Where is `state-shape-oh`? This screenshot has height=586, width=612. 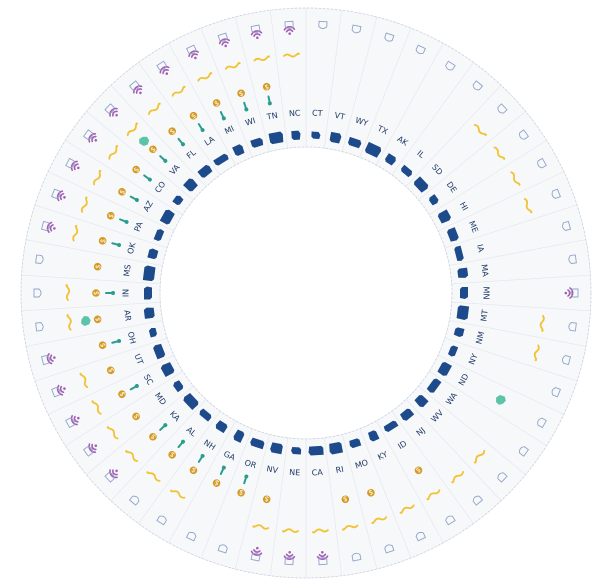 state-shape-oh is located at coordinates (152, 333).